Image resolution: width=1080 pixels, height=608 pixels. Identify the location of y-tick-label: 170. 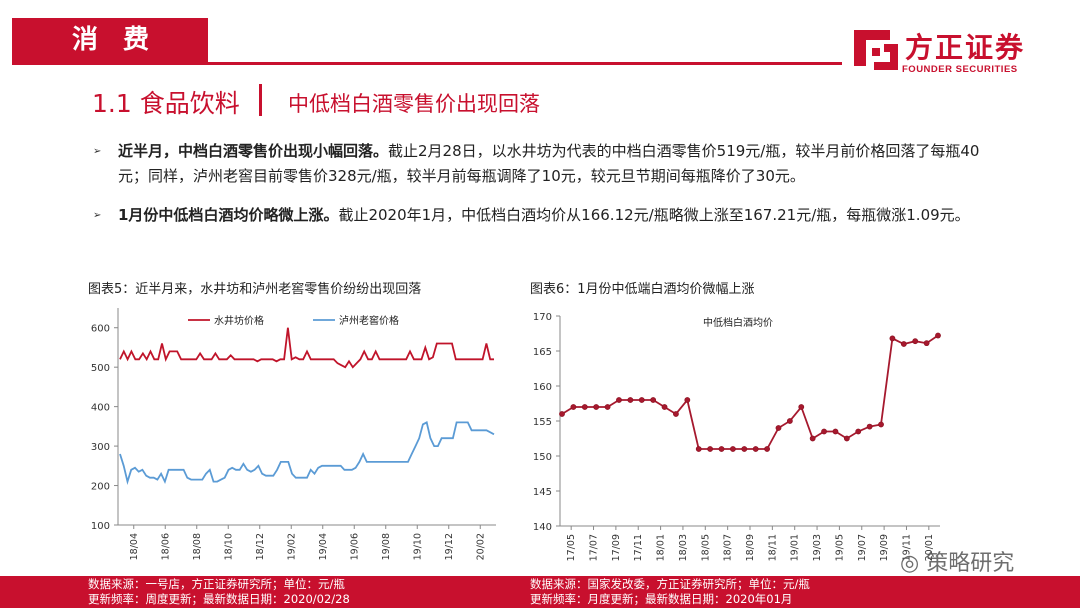
(542, 317).